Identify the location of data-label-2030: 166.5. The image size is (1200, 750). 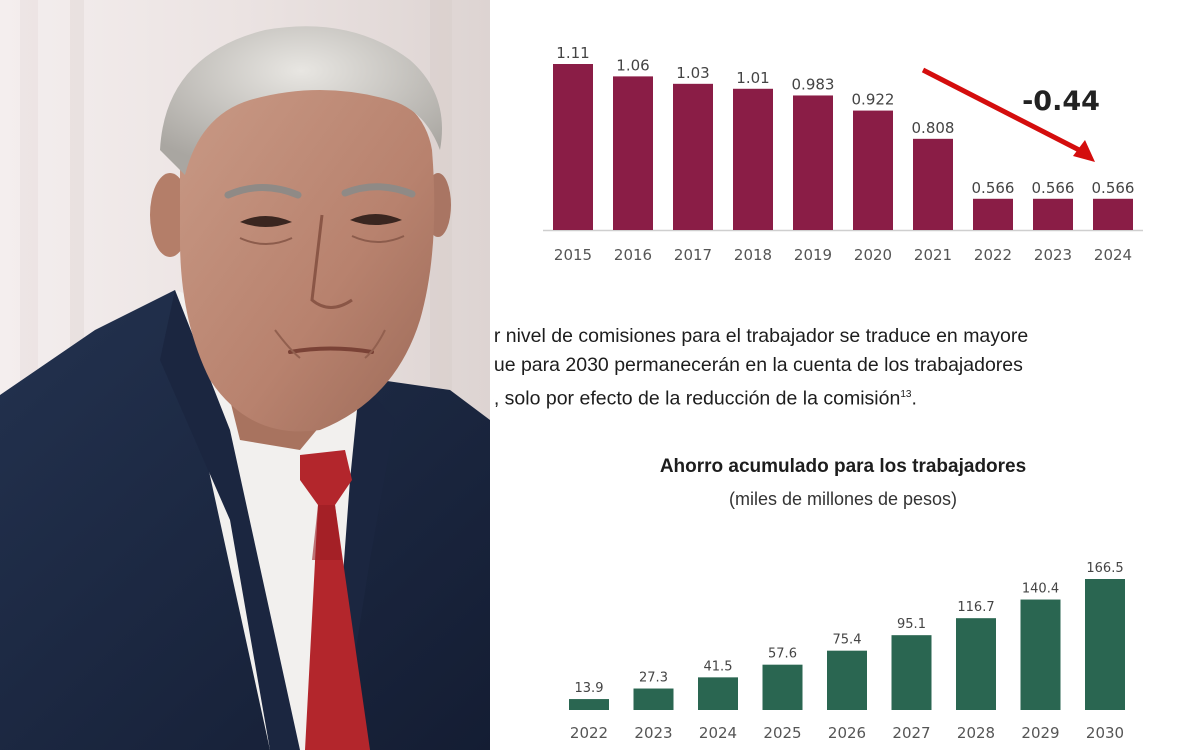
(1104, 568).